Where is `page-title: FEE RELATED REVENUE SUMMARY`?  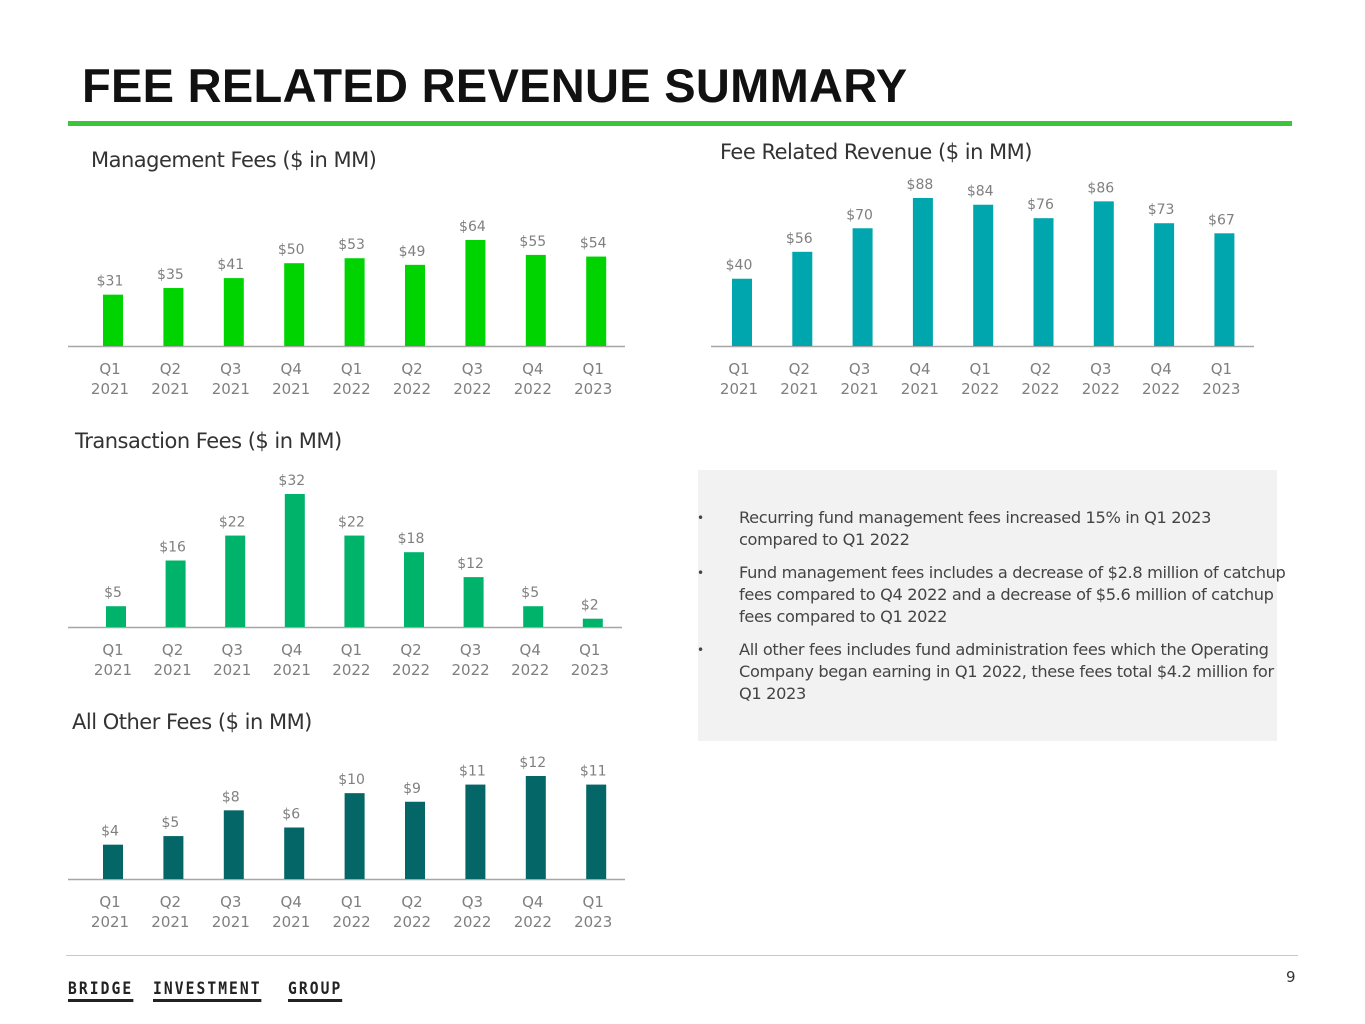 page-title: FEE RELATED REVENUE SUMMARY is located at coordinates (495, 85).